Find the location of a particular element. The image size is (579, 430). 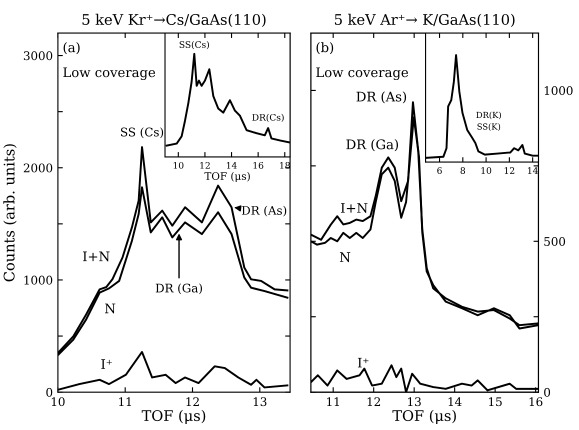

x-tick-label: 8 is located at coordinates (463, 170).